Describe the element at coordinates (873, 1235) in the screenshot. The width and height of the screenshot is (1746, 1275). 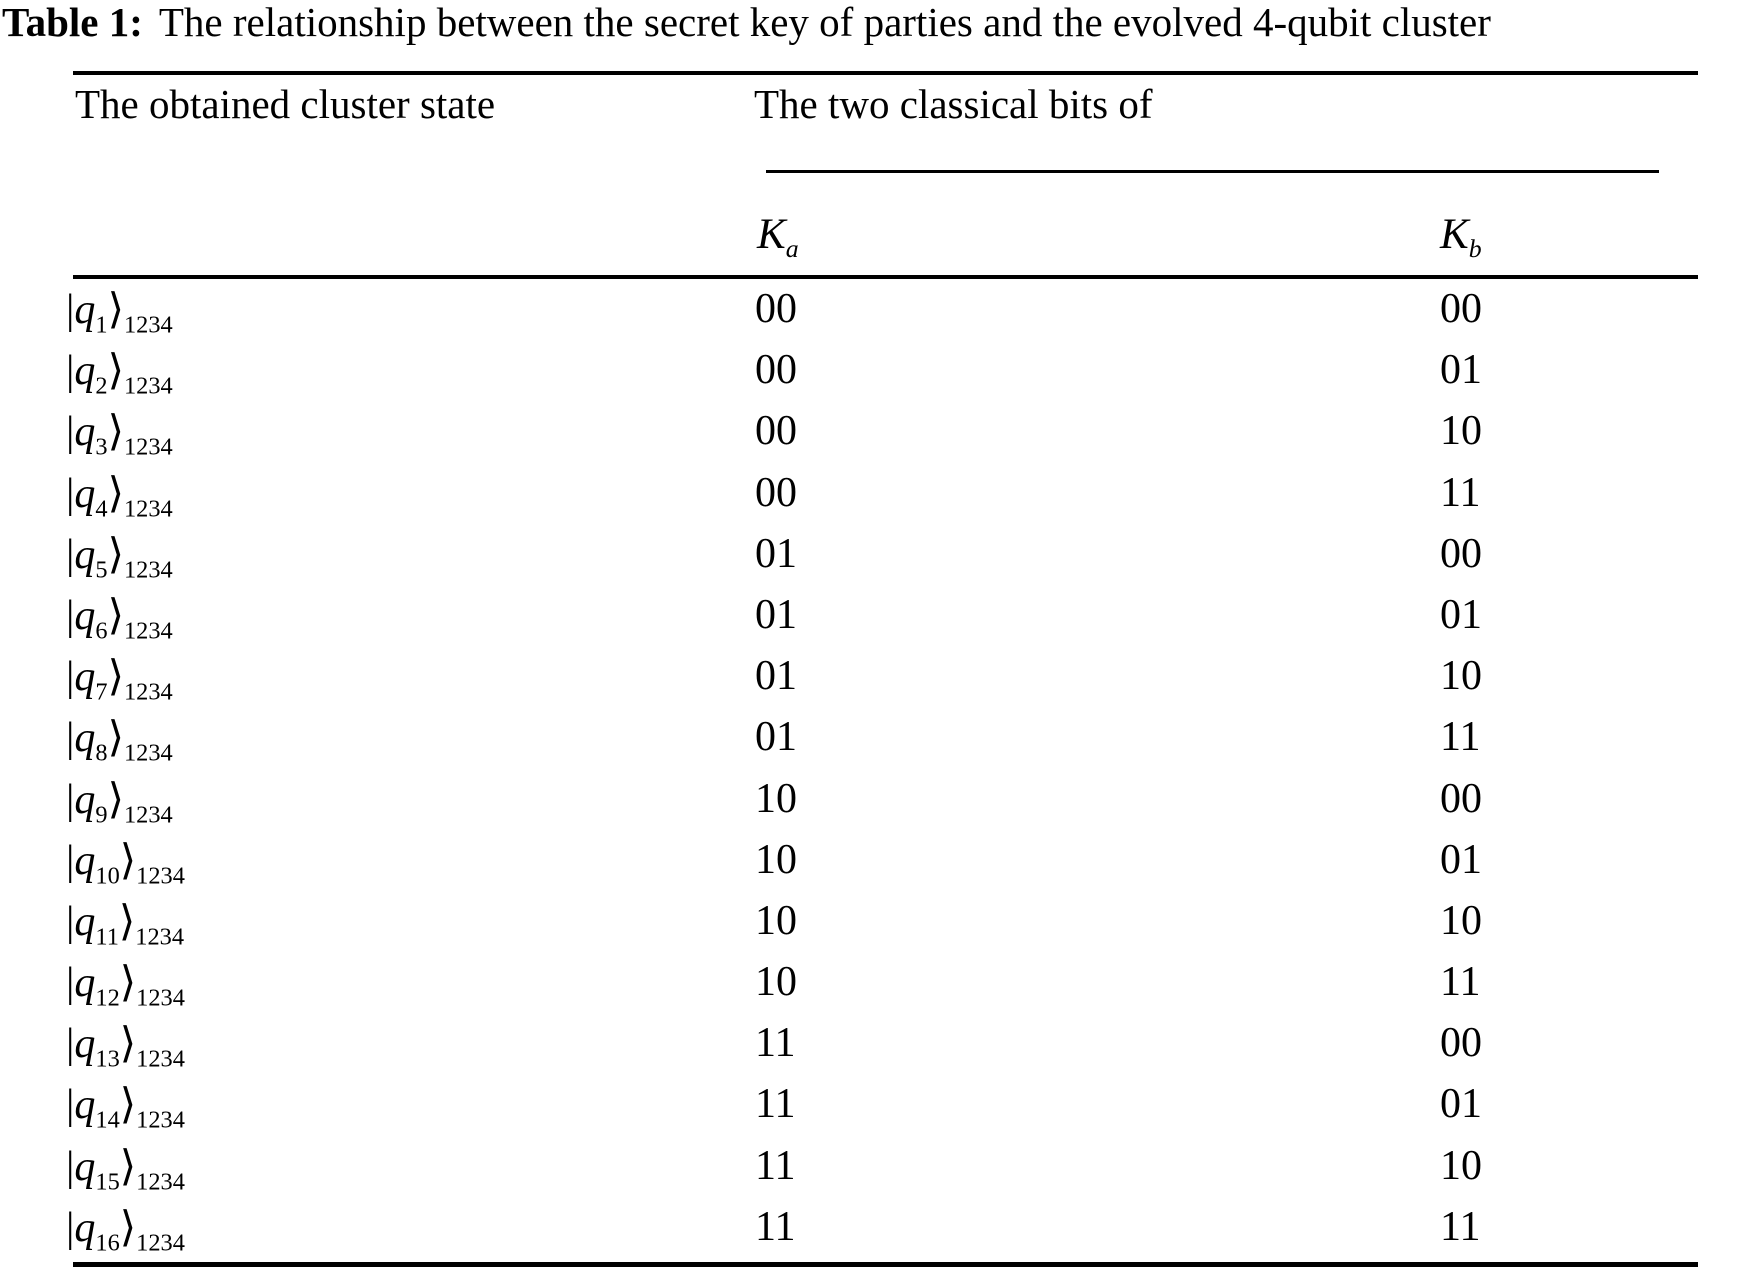
I see `table-row: |q16⟩1234 11 11` at that location.